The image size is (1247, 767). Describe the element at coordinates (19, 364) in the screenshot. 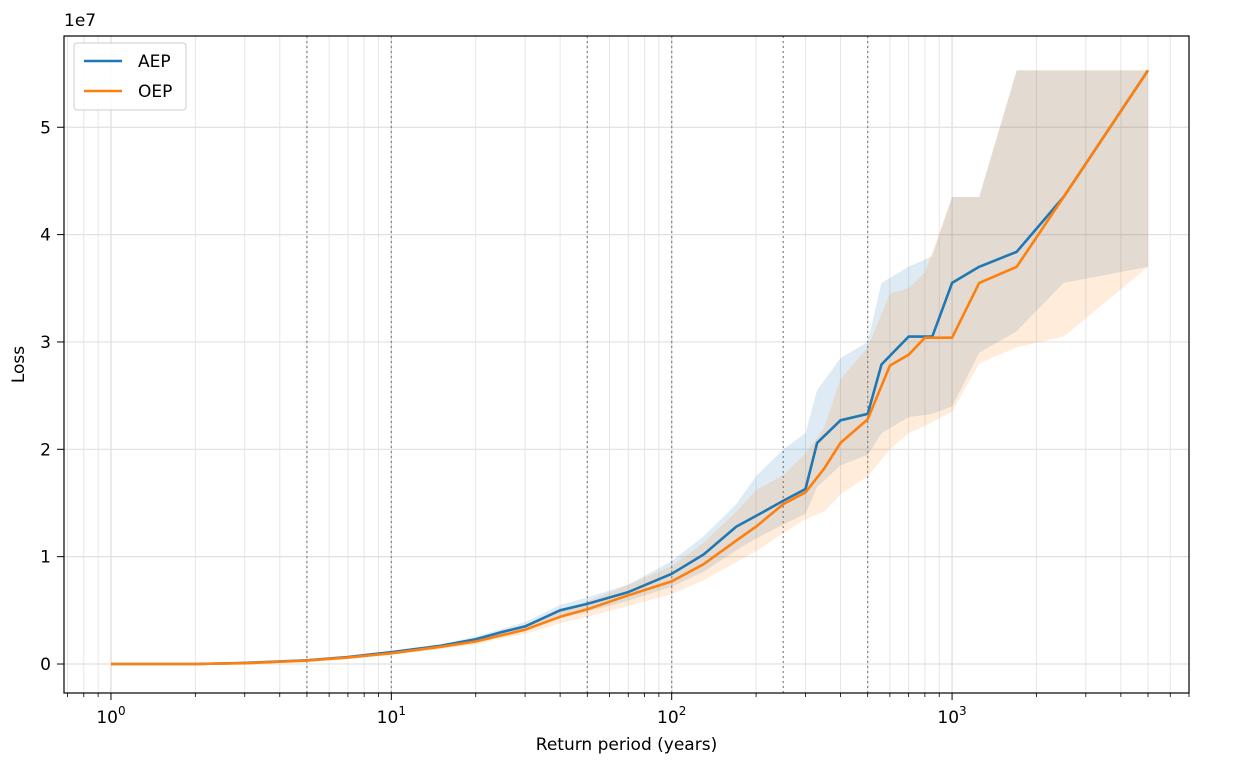

I see `y-axis-title: Loss` at that location.